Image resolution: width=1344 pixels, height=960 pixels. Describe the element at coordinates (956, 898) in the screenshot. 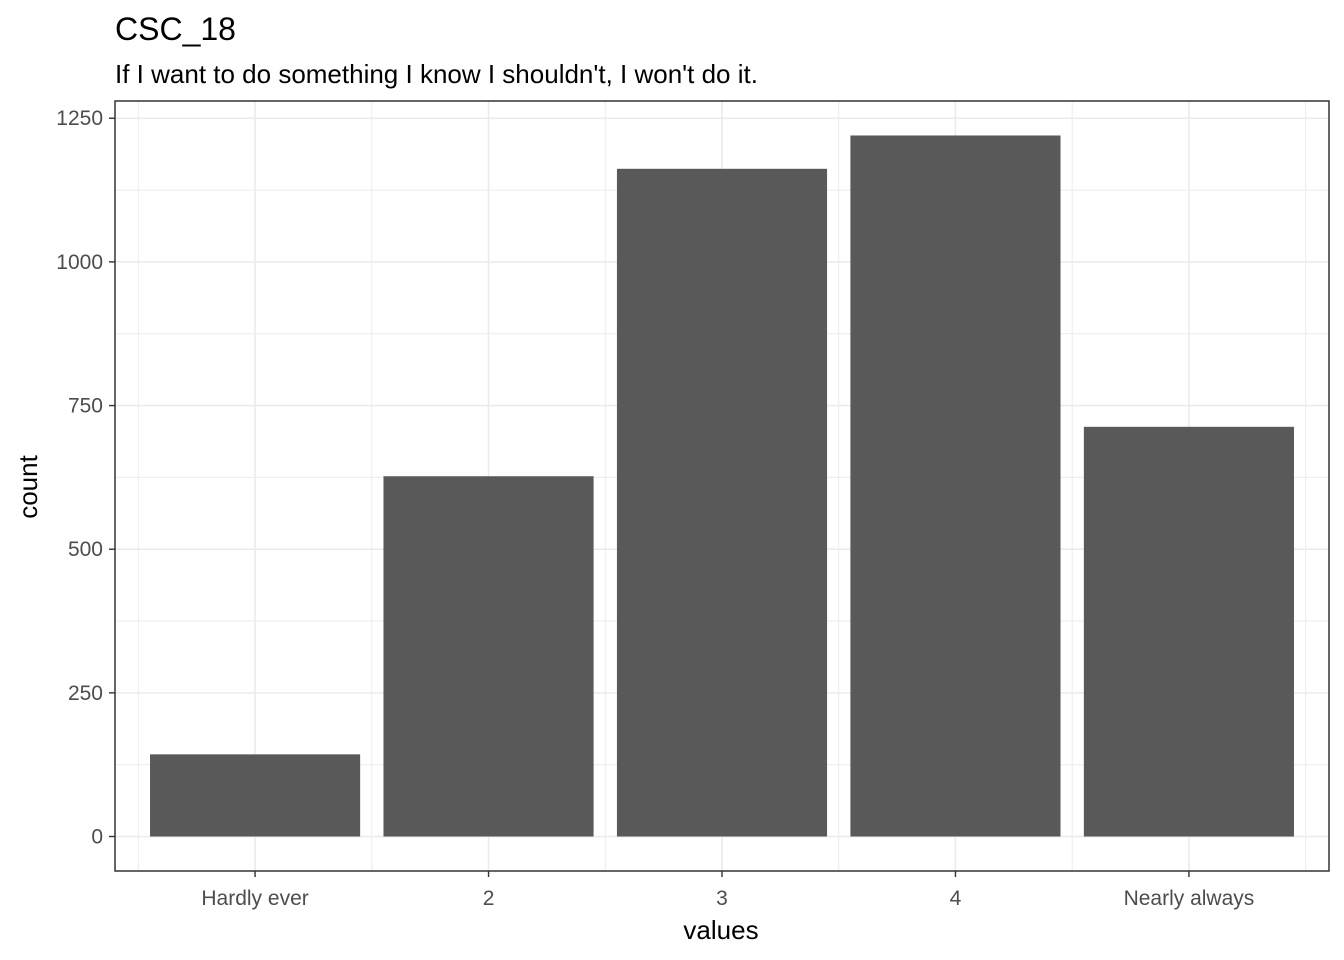

I see `x-tick-label: 4` at that location.